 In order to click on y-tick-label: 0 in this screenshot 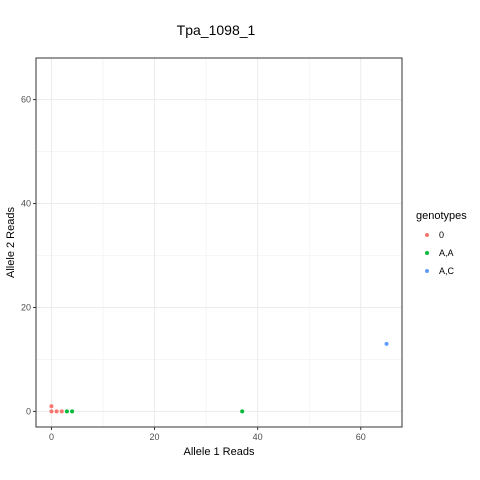, I will do `click(28, 411)`.